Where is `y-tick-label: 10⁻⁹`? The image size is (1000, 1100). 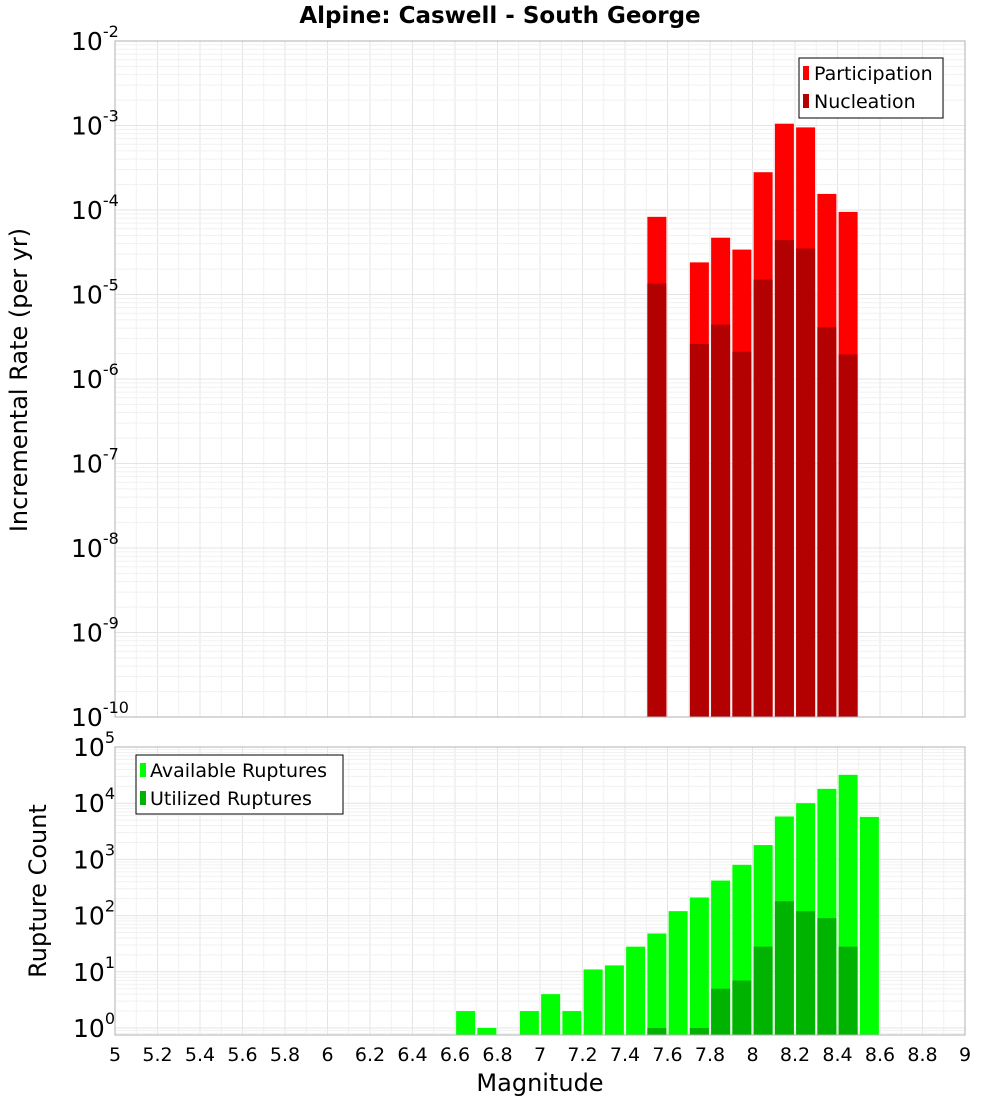 y-tick-label: 10⁻⁹ is located at coordinates (95, 631).